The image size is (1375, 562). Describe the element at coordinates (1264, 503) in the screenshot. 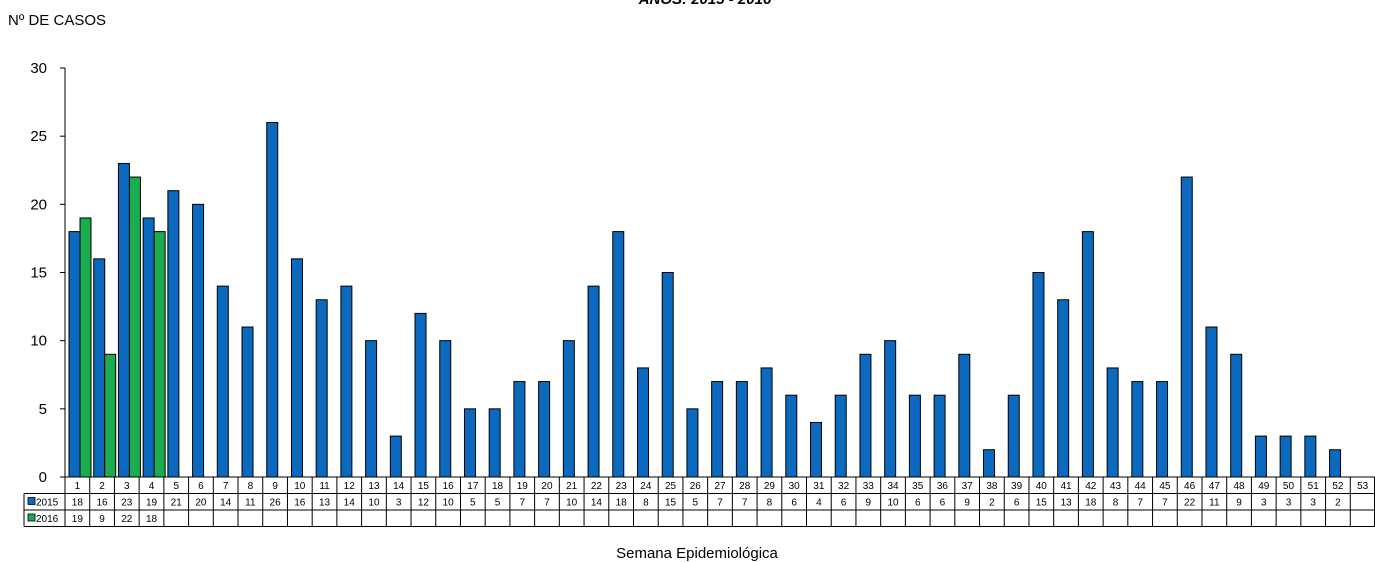

I see `data-label-2015: 3` at that location.